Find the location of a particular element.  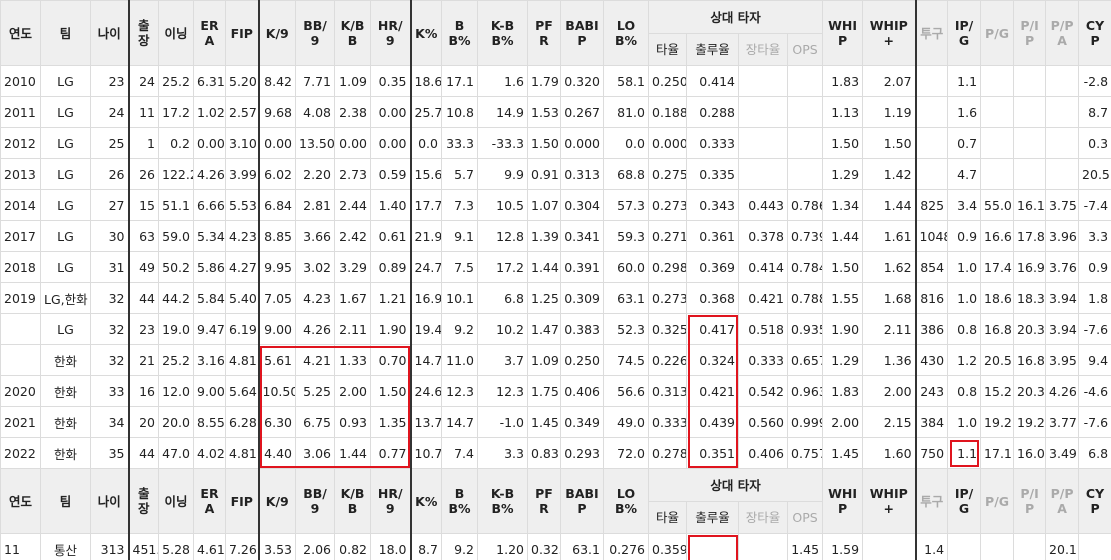

table-cell: 6.8 is located at coordinates (1094, 453).